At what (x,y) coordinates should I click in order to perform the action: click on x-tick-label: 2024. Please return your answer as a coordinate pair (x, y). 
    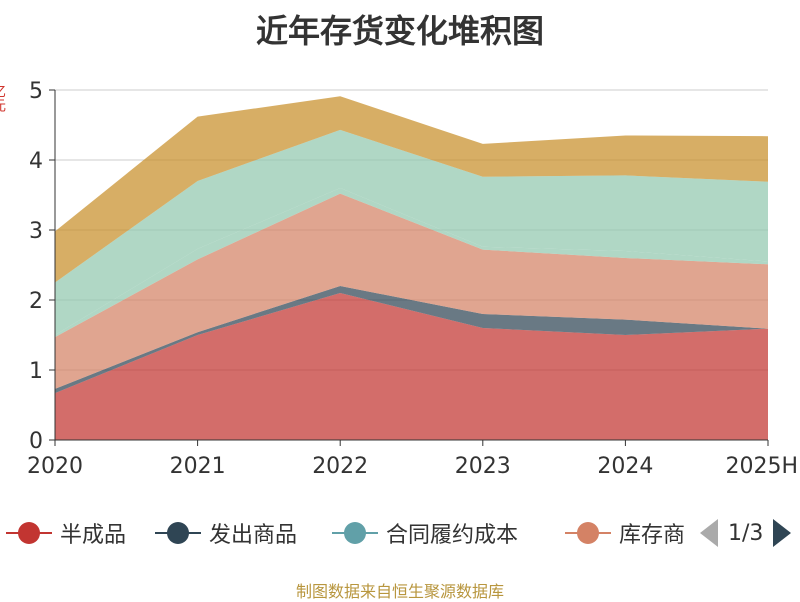
    Looking at the image, I should click on (625, 466).